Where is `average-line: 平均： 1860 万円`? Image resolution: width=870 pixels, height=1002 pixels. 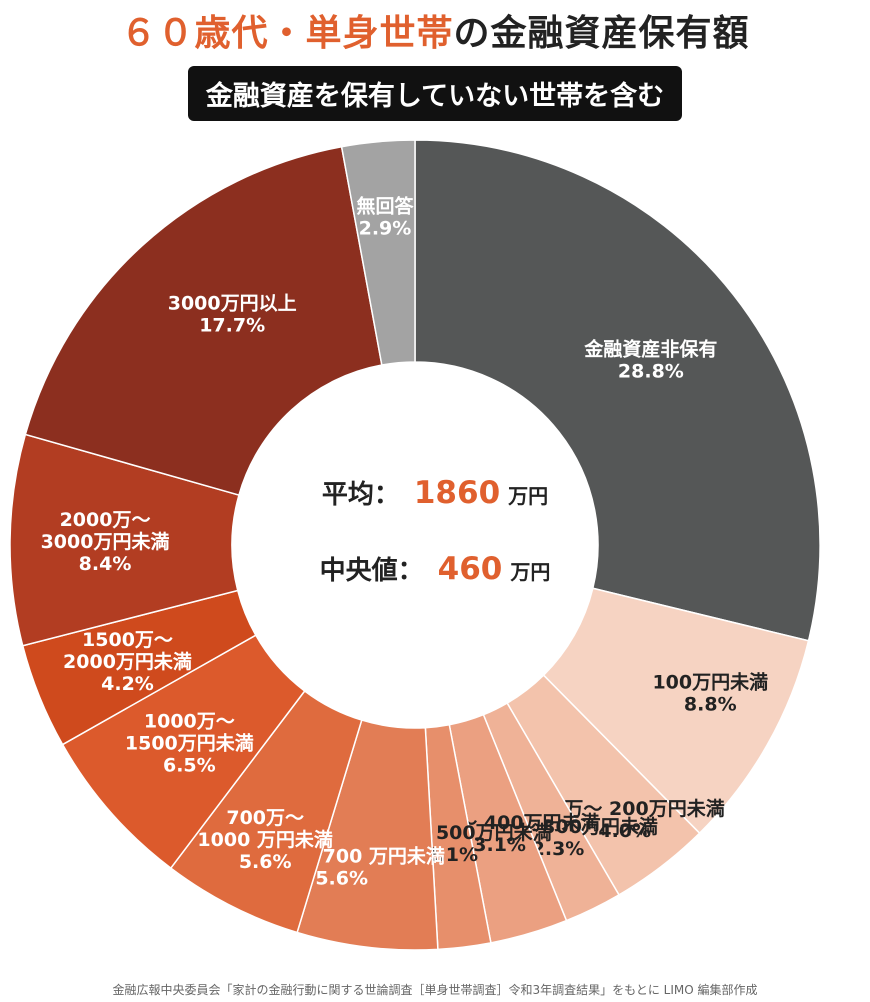 average-line: 平均： 1860 万円 is located at coordinates (435, 492).